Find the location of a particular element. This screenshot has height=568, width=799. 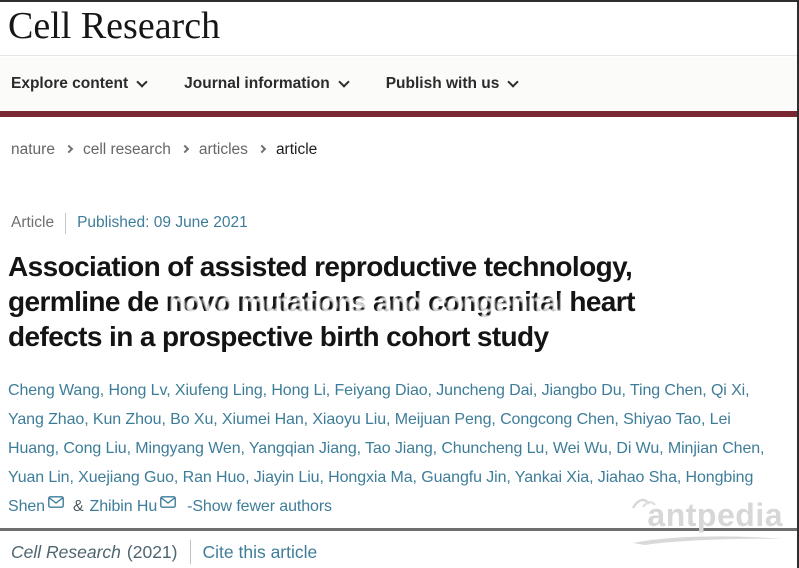

ampersand-text: & is located at coordinates (78, 506).